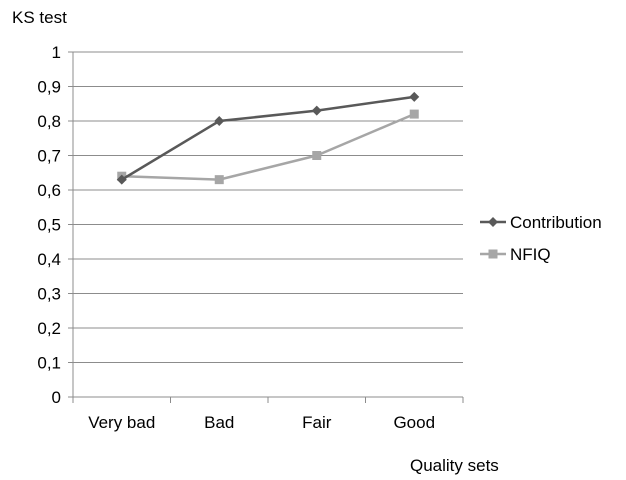  Describe the element at coordinates (261, 422) in the screenshot. I see `x-tick-labels: Very bad Bad Fair Good` at that location.